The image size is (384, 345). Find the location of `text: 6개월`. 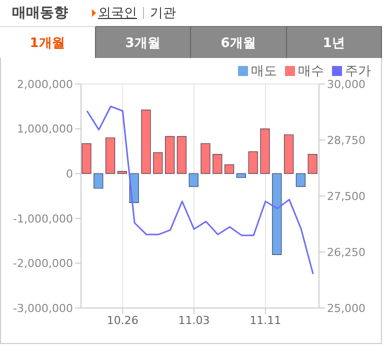

text: 6개월 is located at coordinates (238, 42).